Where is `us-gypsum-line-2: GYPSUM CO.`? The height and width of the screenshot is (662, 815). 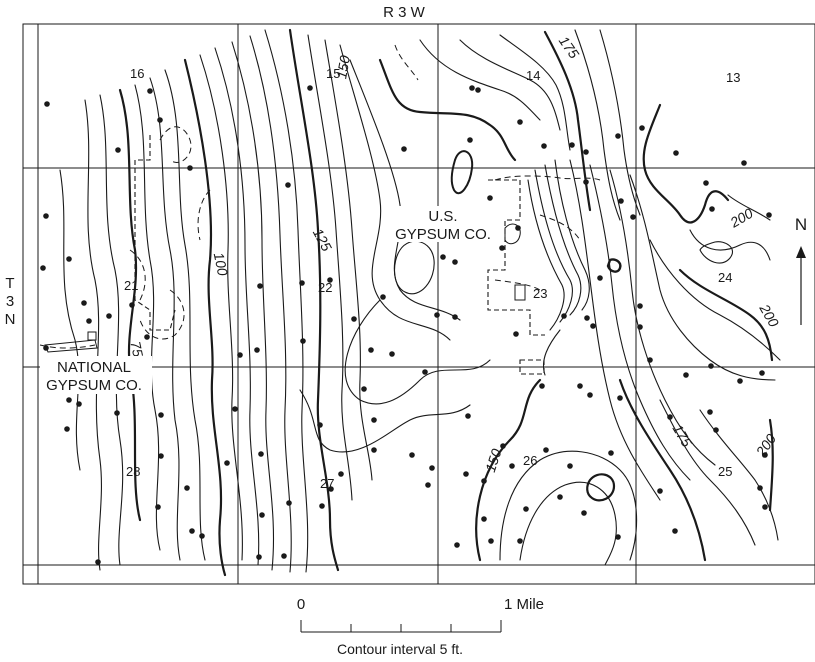 us-gypsum-line-2: GYPSUM CO. is located at coordinates (443, 234).